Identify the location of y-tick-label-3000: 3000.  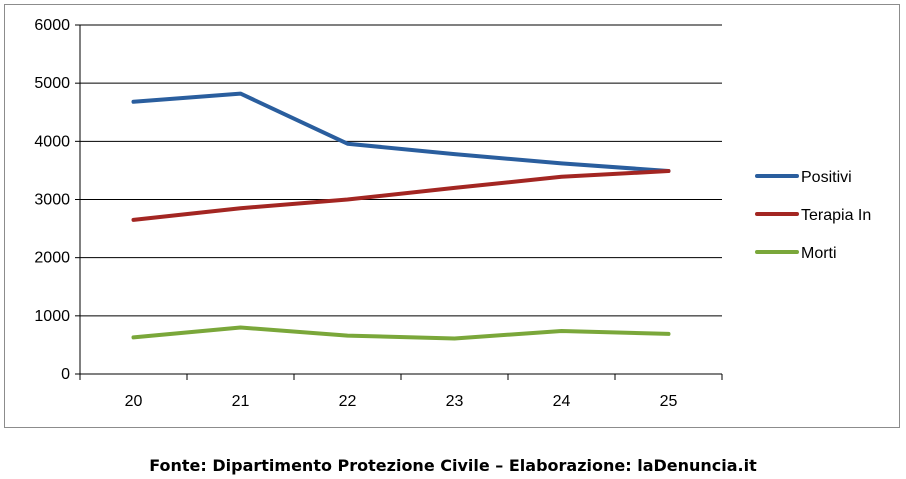
(52, 200).